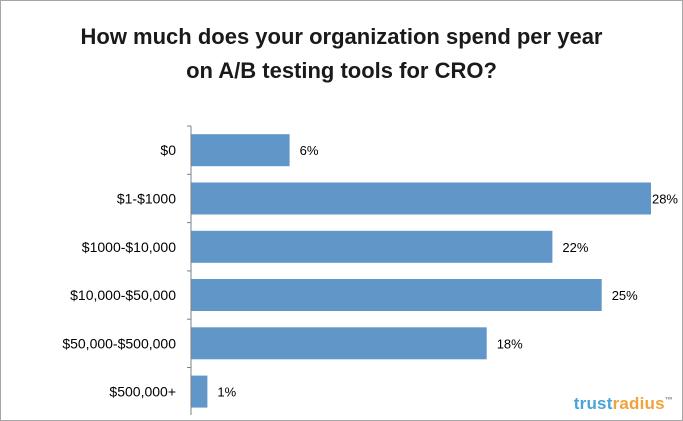 This screenshot has width=683, height=421. Describe the element at coordinates (665, 199) in the screenshot. I see `value-label-1-1000: 28%` at that location.